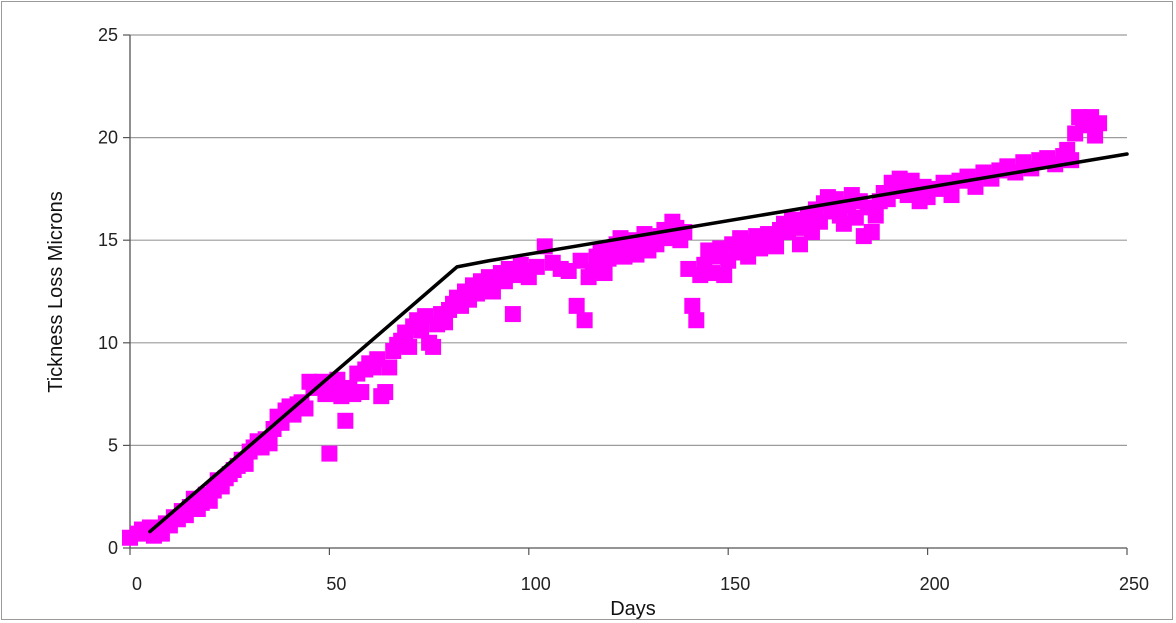  What do you see at coordinates (336, 584) in the screenshot?
I see `x-tick-label: 50` at bounding box center [336, 584].